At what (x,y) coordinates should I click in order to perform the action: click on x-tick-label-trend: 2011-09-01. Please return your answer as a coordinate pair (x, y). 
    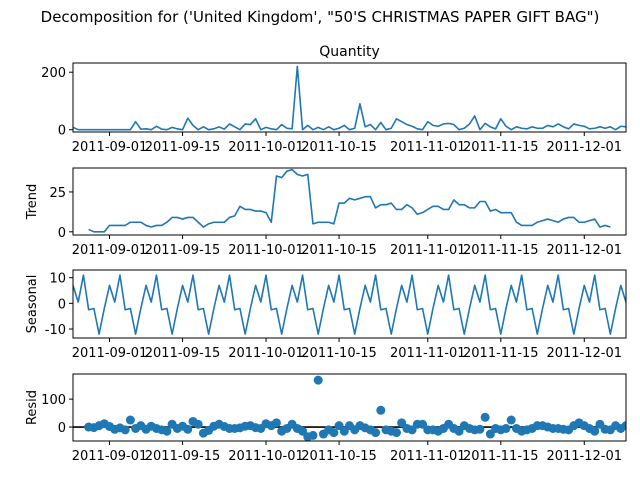
    Looking at the image, I should click on (110, 250).